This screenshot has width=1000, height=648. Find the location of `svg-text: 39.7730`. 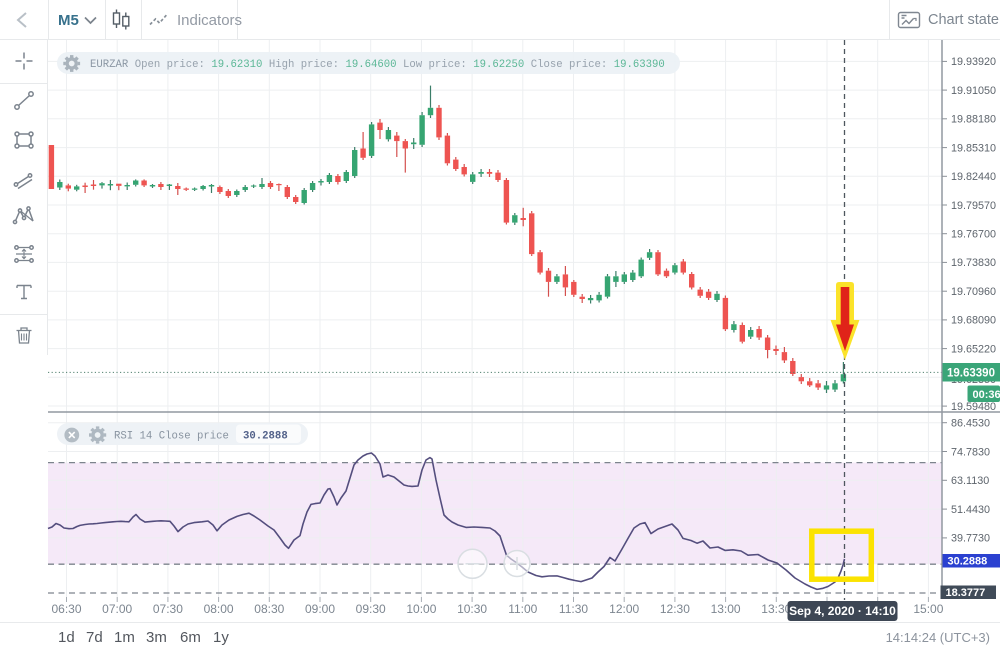

svg-text: 39.7730 is located at coordinates (970, 539).